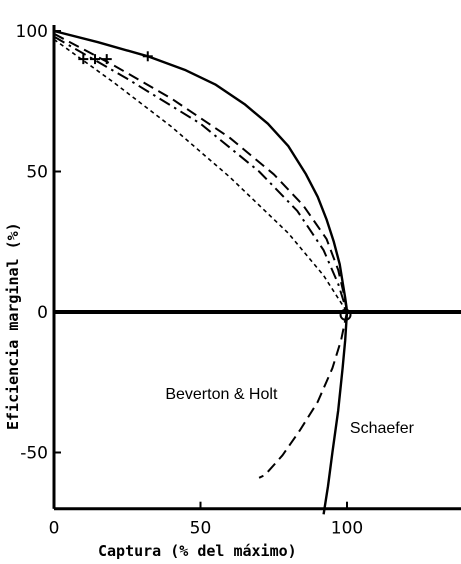 Image resolution: width=461 pixels, height=564 pixels. I want to click on y-axis-label: Eficiencia marginal (%), so click(13, 326).